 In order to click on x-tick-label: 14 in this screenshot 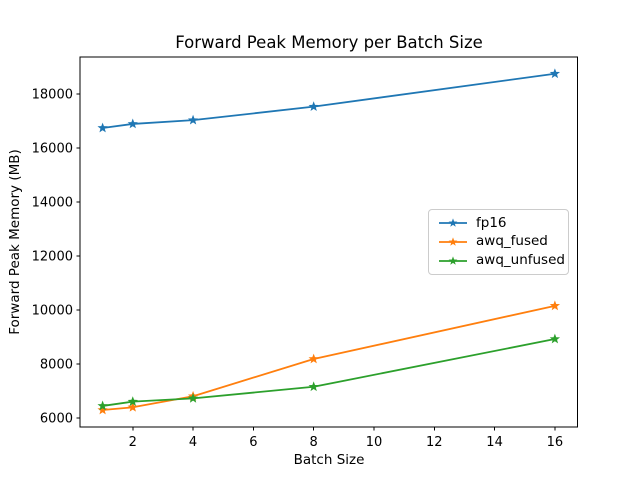, I will do `click(494, 442)`.